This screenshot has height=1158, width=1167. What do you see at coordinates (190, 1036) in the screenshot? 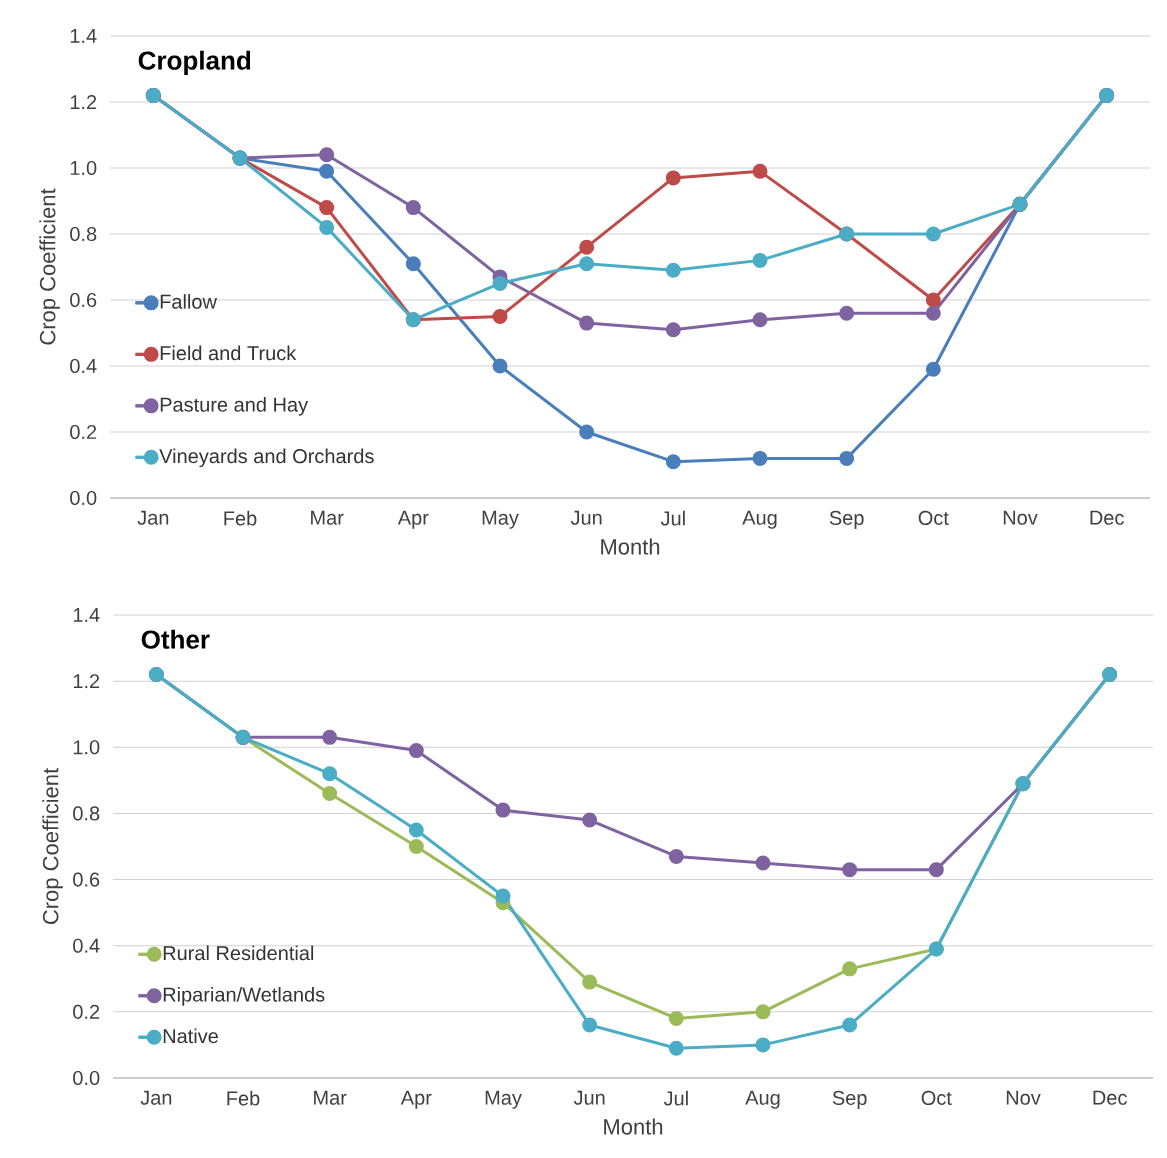
I see `legend-label: Native` at bounding box center [190, 1036].